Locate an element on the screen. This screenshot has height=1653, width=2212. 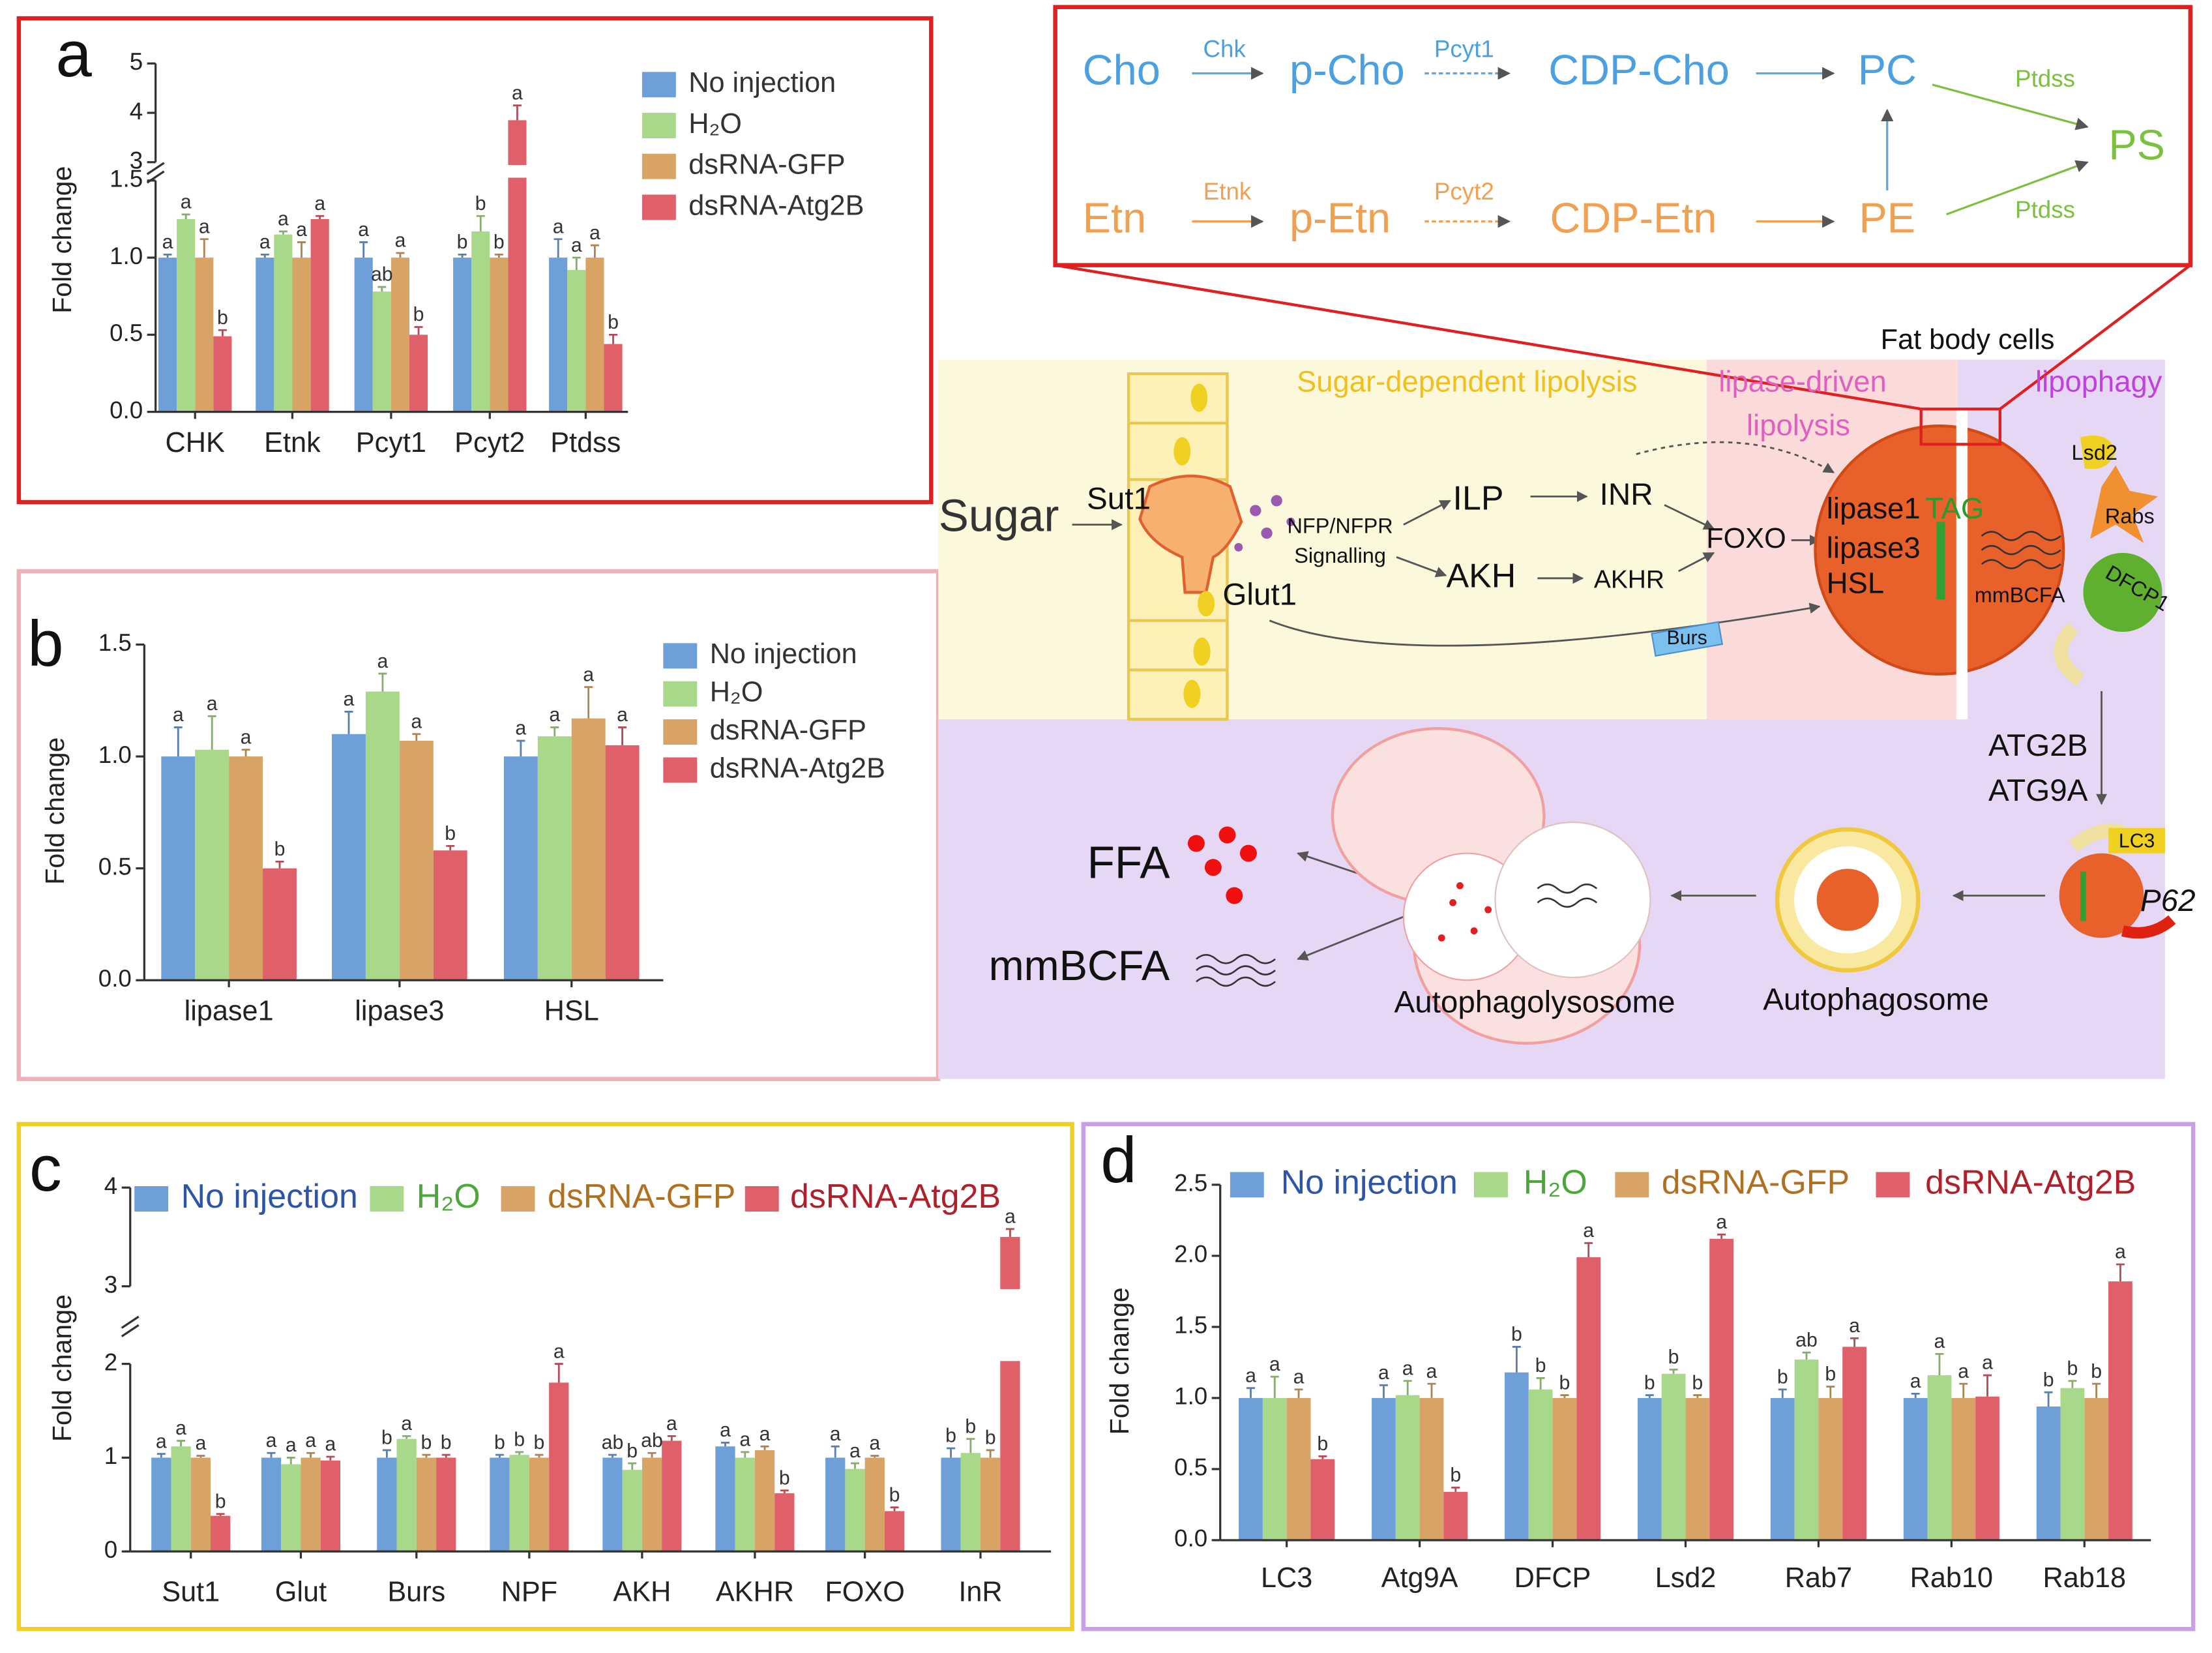
y-tick-label: 4 is located at coordinates (110, 1185).